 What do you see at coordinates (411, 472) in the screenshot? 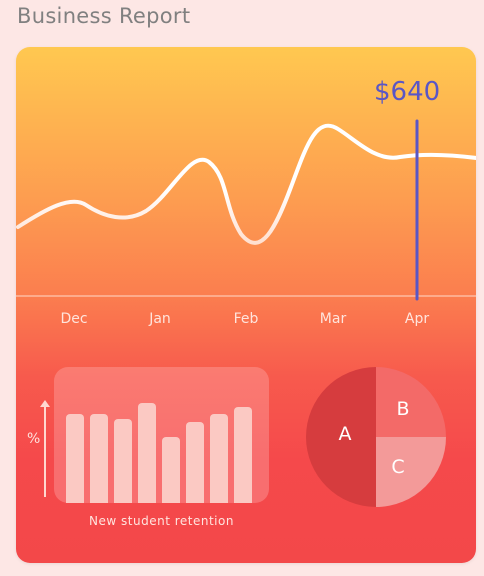
I see `pie-slice-c` at bounding box center [411, 472].